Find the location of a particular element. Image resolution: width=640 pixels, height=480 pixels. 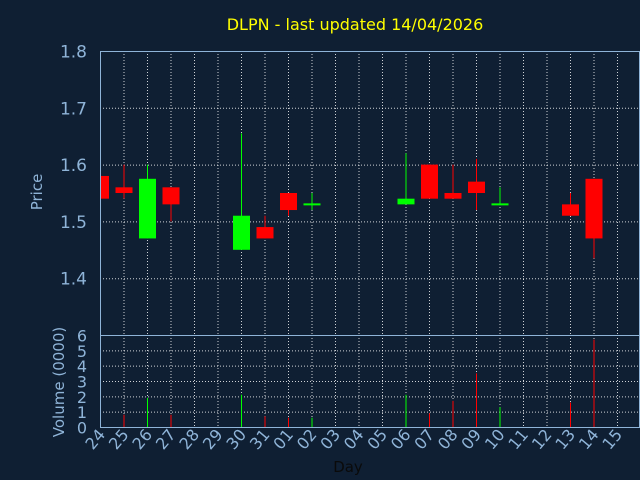

volume-tick-label: 2 is located at coordinates (82, 397).